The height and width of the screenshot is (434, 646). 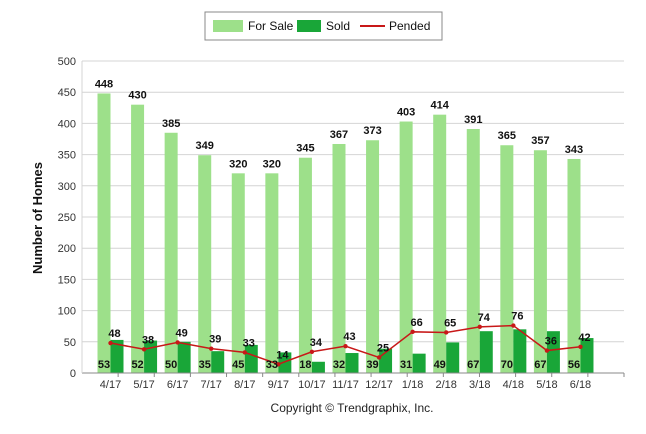 What do you see at coordinates (473, 120) in the screenshot?
I see `data-label-for-sale: 391` at bounding box center [473, 120].